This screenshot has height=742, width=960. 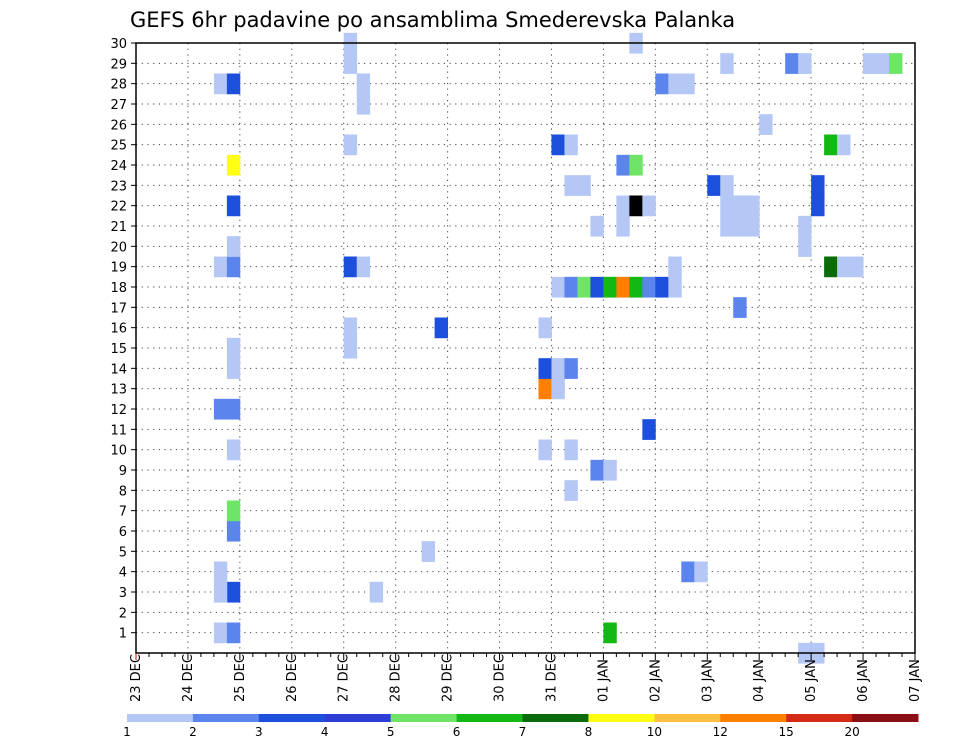 What do you see at coordinates (118, 105) in the screenshot?
I see `y-tick-label: 27` at bounding box center [118, 105].